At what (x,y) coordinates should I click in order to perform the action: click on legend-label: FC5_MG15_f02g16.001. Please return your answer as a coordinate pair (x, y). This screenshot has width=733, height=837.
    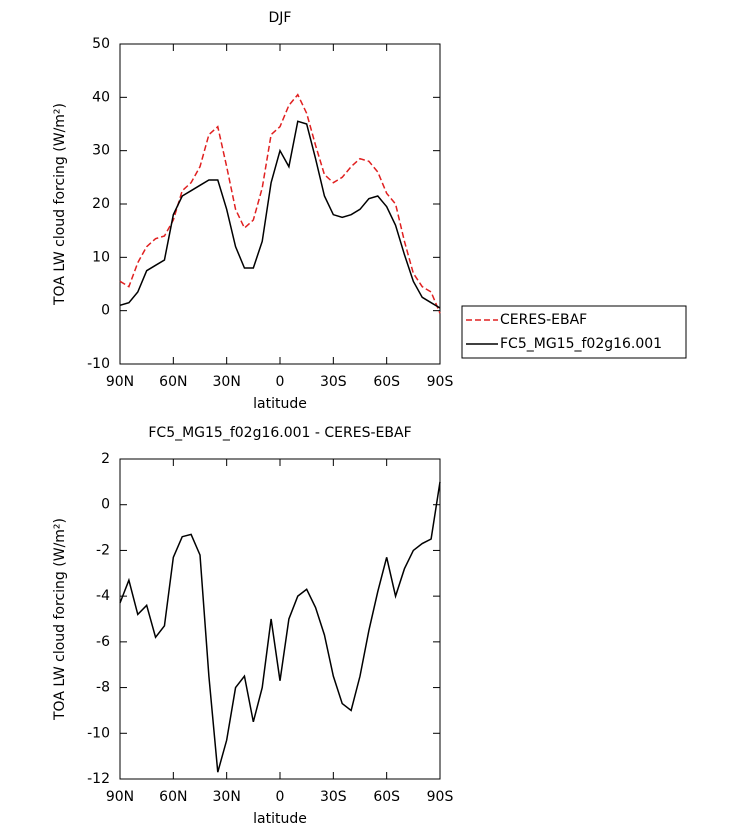
    Looking at the image, I should click on (581, 344).